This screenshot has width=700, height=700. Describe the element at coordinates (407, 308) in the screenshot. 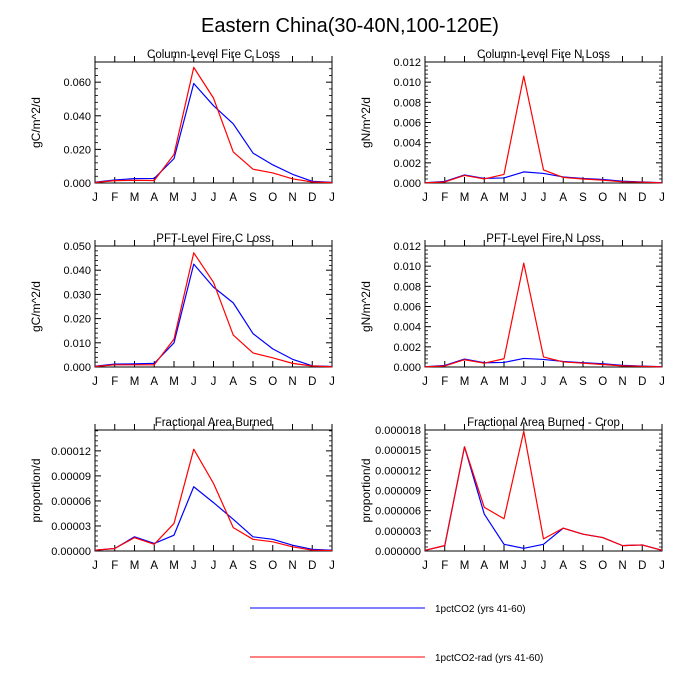

I see `y-tick-label: 0.006` at that location.